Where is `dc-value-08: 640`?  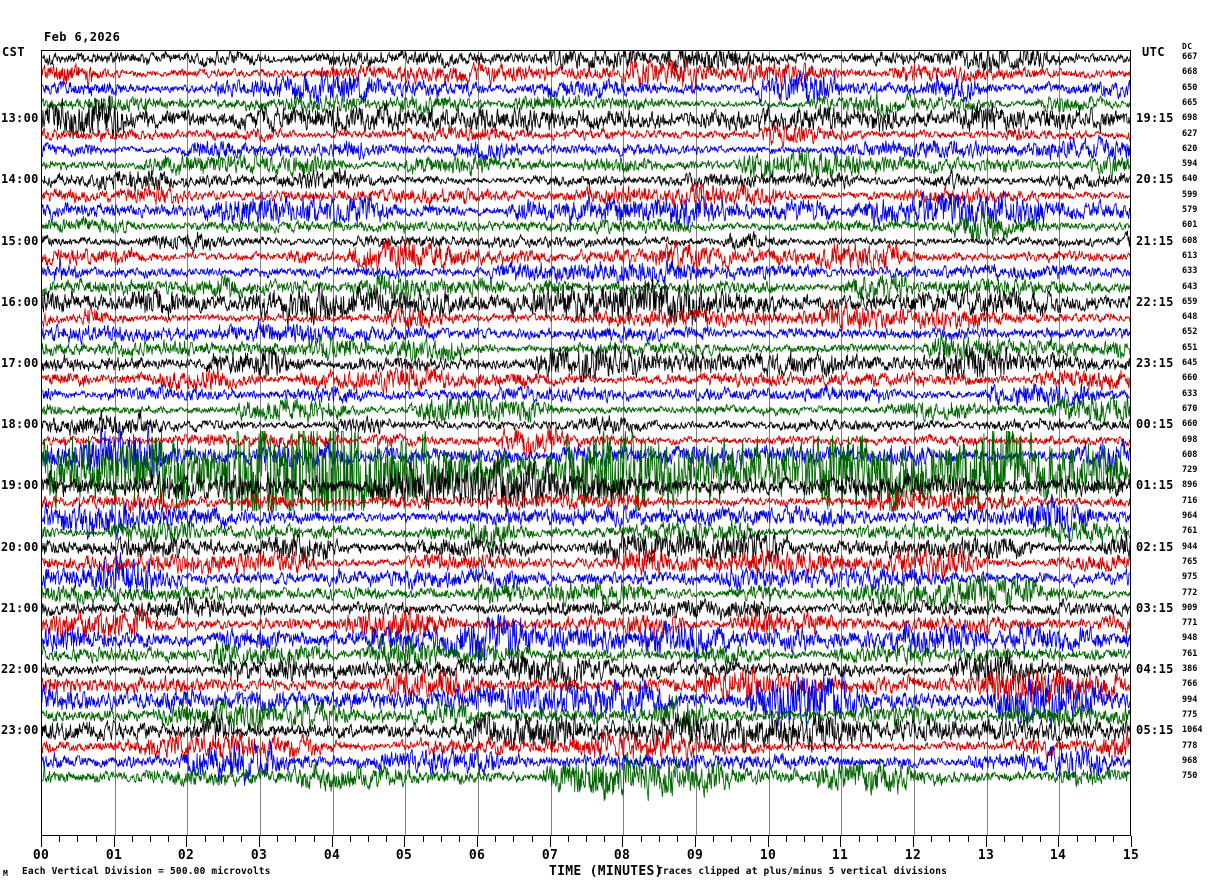
dc-value-08: 640 is located at coordinates (1190, 179).